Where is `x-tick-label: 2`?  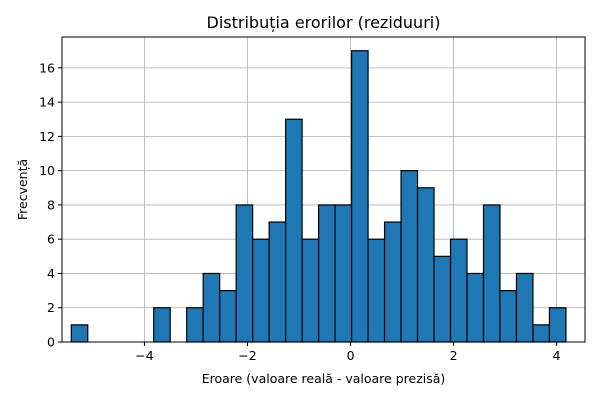
x-tick-label: 2 is located at coordinates (454, 355).